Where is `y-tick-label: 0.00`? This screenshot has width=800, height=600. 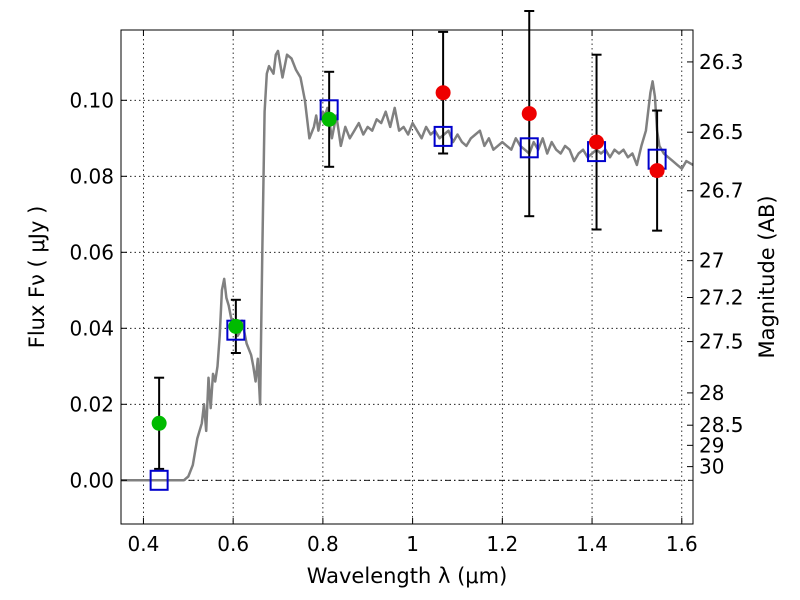 y-tick-label: 0.00 is located at coordinates (91, 480).